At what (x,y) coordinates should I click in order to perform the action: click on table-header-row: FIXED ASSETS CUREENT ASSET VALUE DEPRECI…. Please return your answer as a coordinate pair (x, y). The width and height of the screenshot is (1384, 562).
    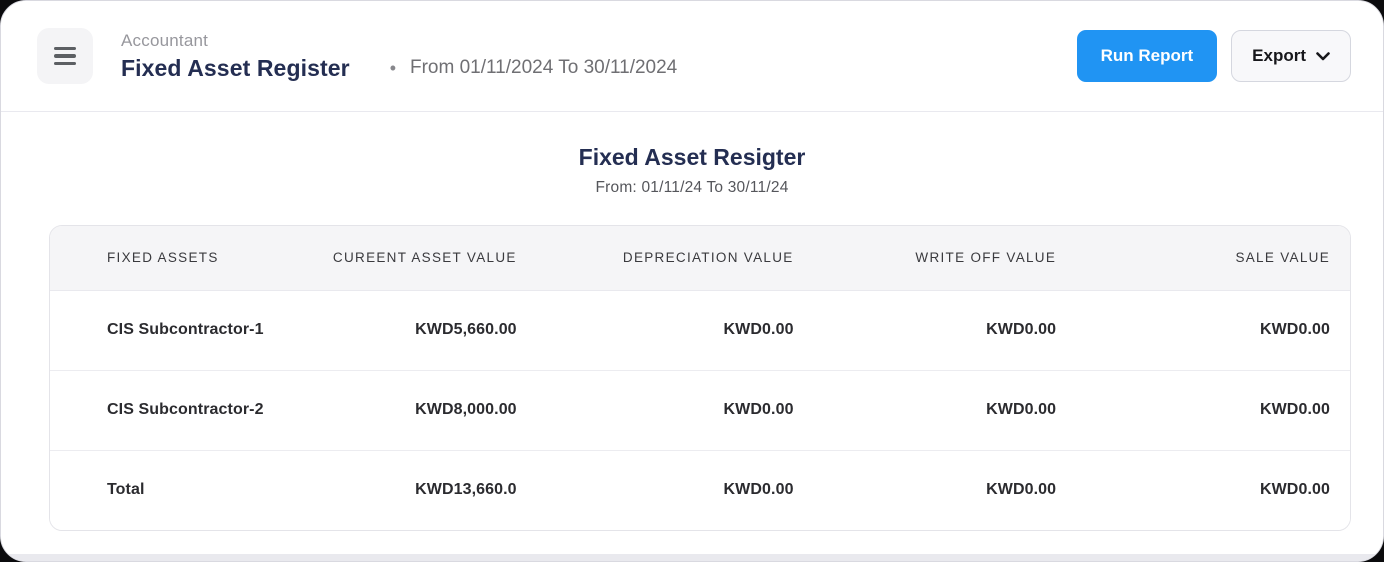
    Looking at the image, I should click on (700, 258).